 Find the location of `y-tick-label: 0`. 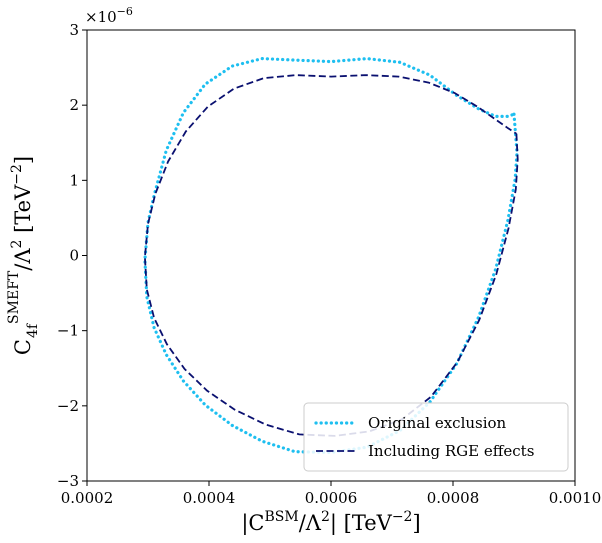

y-tick-label: 0 is located at coordinates (74, 256).